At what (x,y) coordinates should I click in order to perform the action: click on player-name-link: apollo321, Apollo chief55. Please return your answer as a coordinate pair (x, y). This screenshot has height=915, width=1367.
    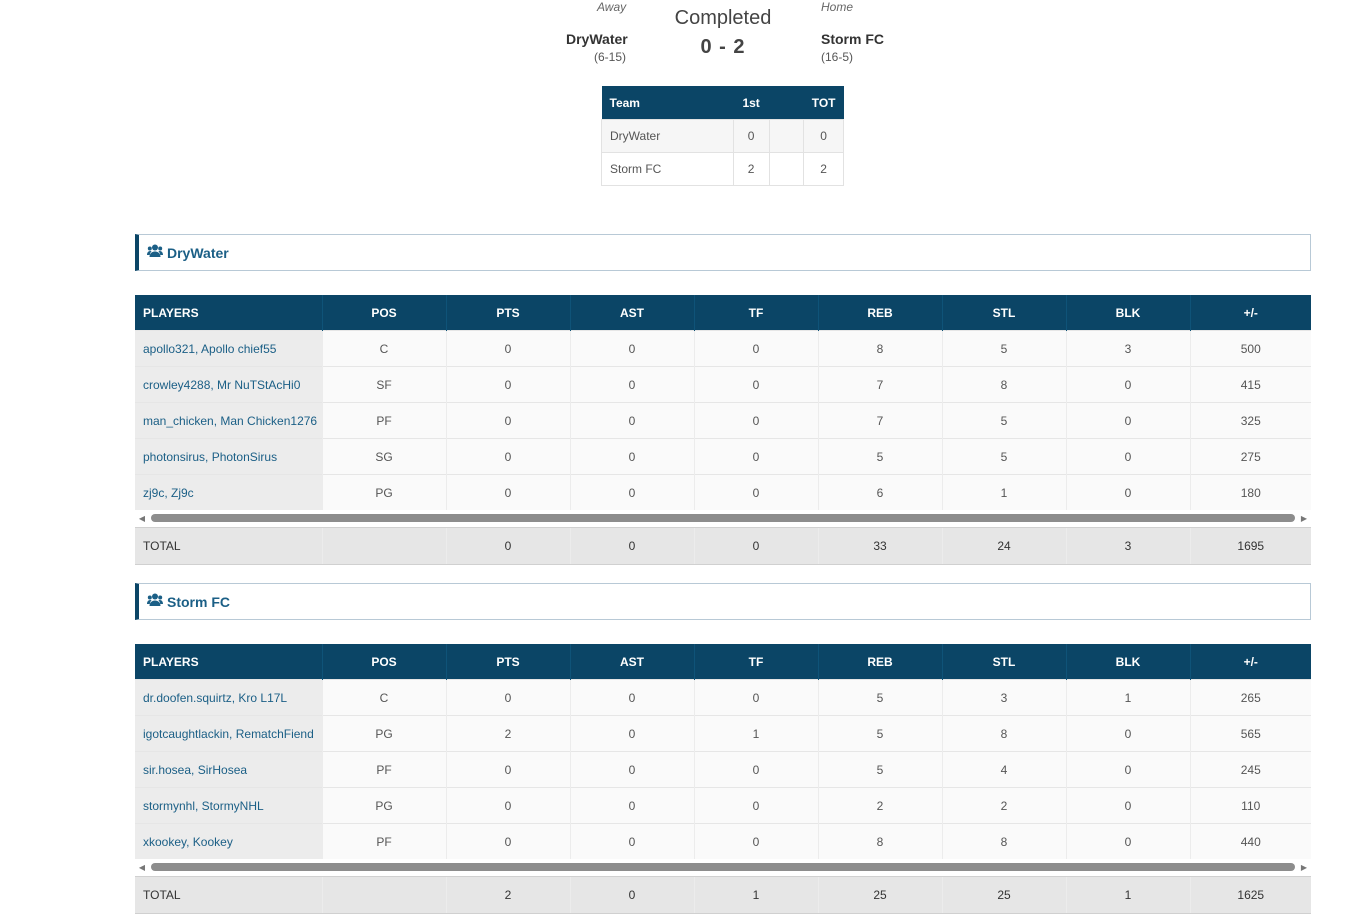
    Looking at the image, I should click on (228, 348).